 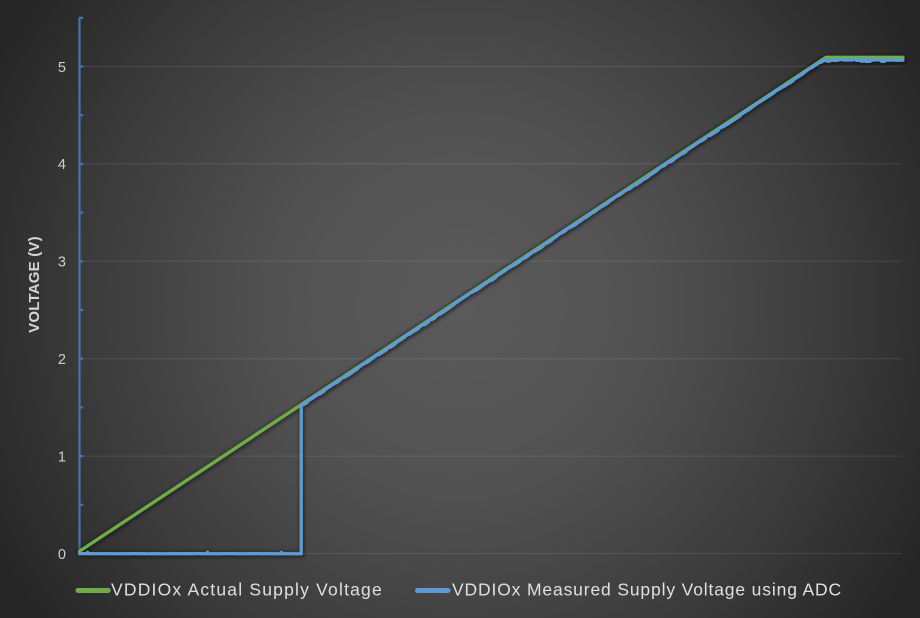 What do you see at coordinates (62, 555) in the screenshot?
I see `svg-text: 0` at bounding box center [62, 555].